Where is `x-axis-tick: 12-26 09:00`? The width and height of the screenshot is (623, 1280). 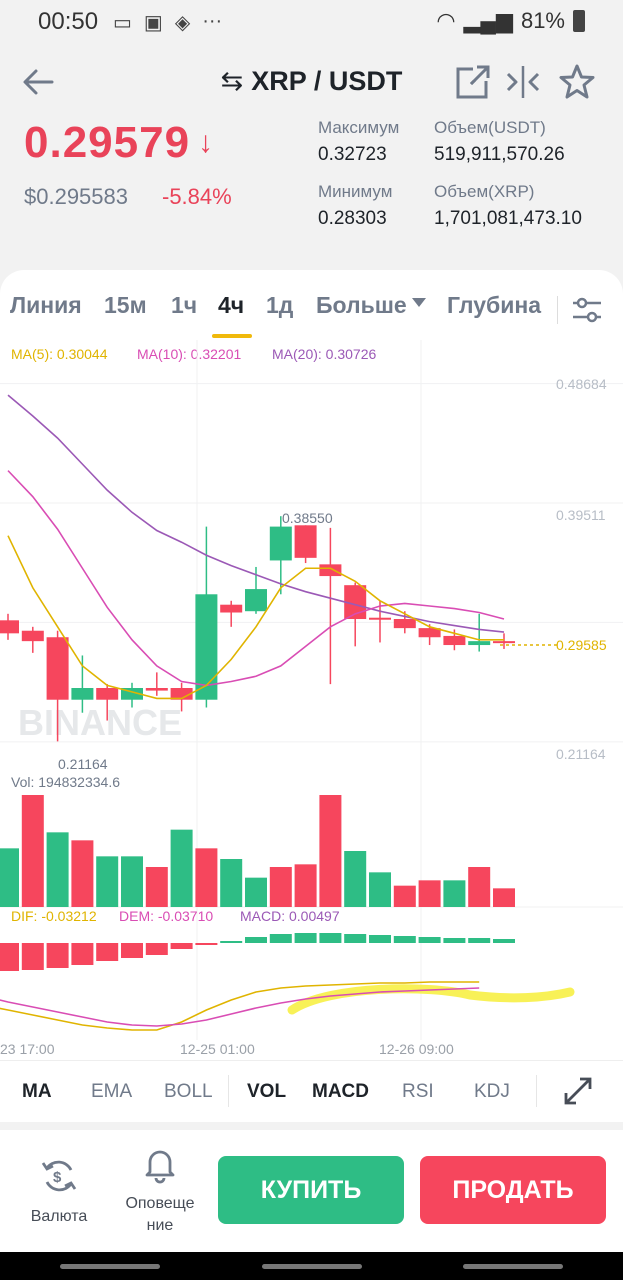
x-axis-tick: 12-26 09:00 is located at coordinates (416, 1049).